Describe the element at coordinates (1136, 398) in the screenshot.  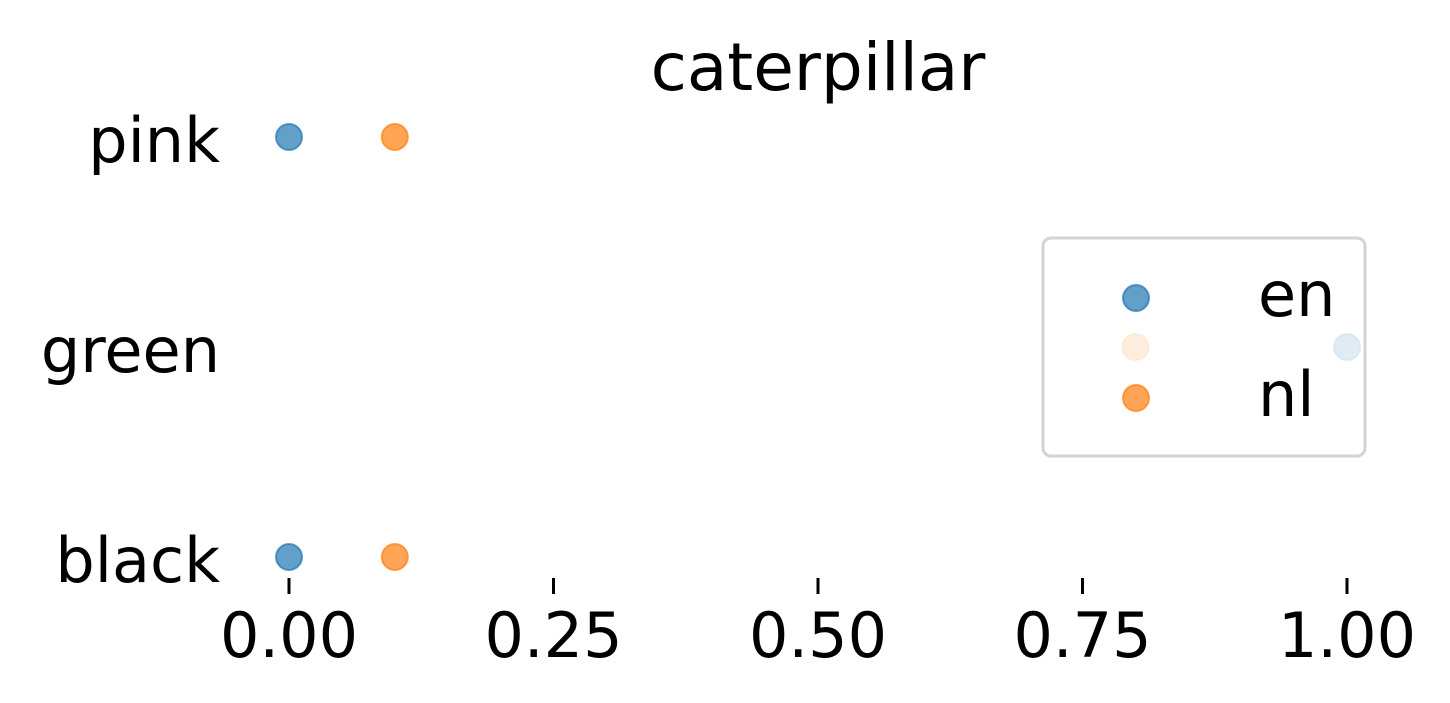
I see `legend-marker-nl` at that location.